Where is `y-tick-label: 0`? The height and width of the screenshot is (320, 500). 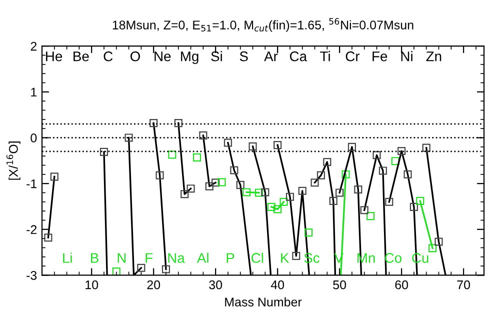 y-tick-label: 0 is located at coordinates (33, 138).